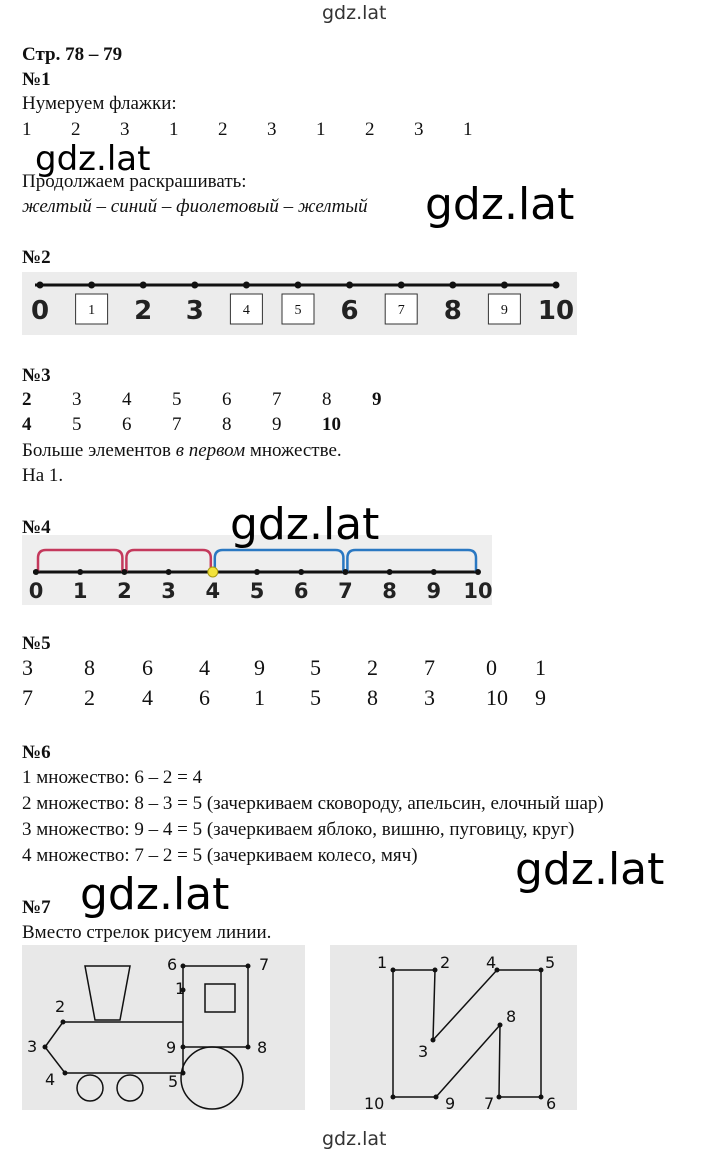 This screenshot has height=1159, width=720. I want to click on tick-label: 7, so click(345, 591).